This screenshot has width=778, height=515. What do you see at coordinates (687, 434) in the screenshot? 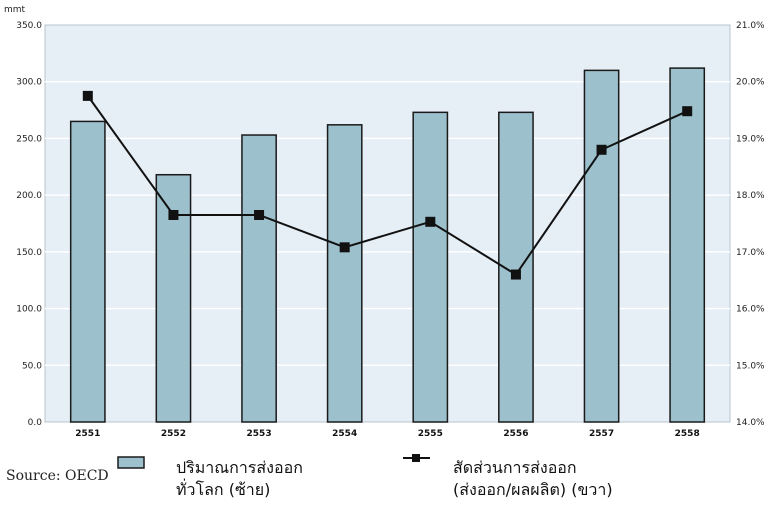
I see `x-axis-tick-label: 2558` at bounding box center [687, 434].